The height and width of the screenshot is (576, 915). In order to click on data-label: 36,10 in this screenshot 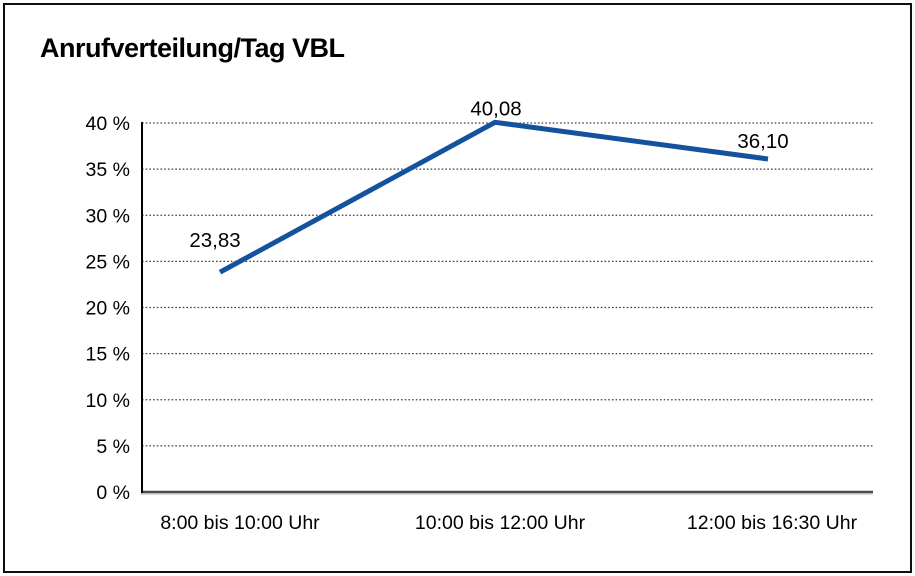, I will do `click(762, 141)`.